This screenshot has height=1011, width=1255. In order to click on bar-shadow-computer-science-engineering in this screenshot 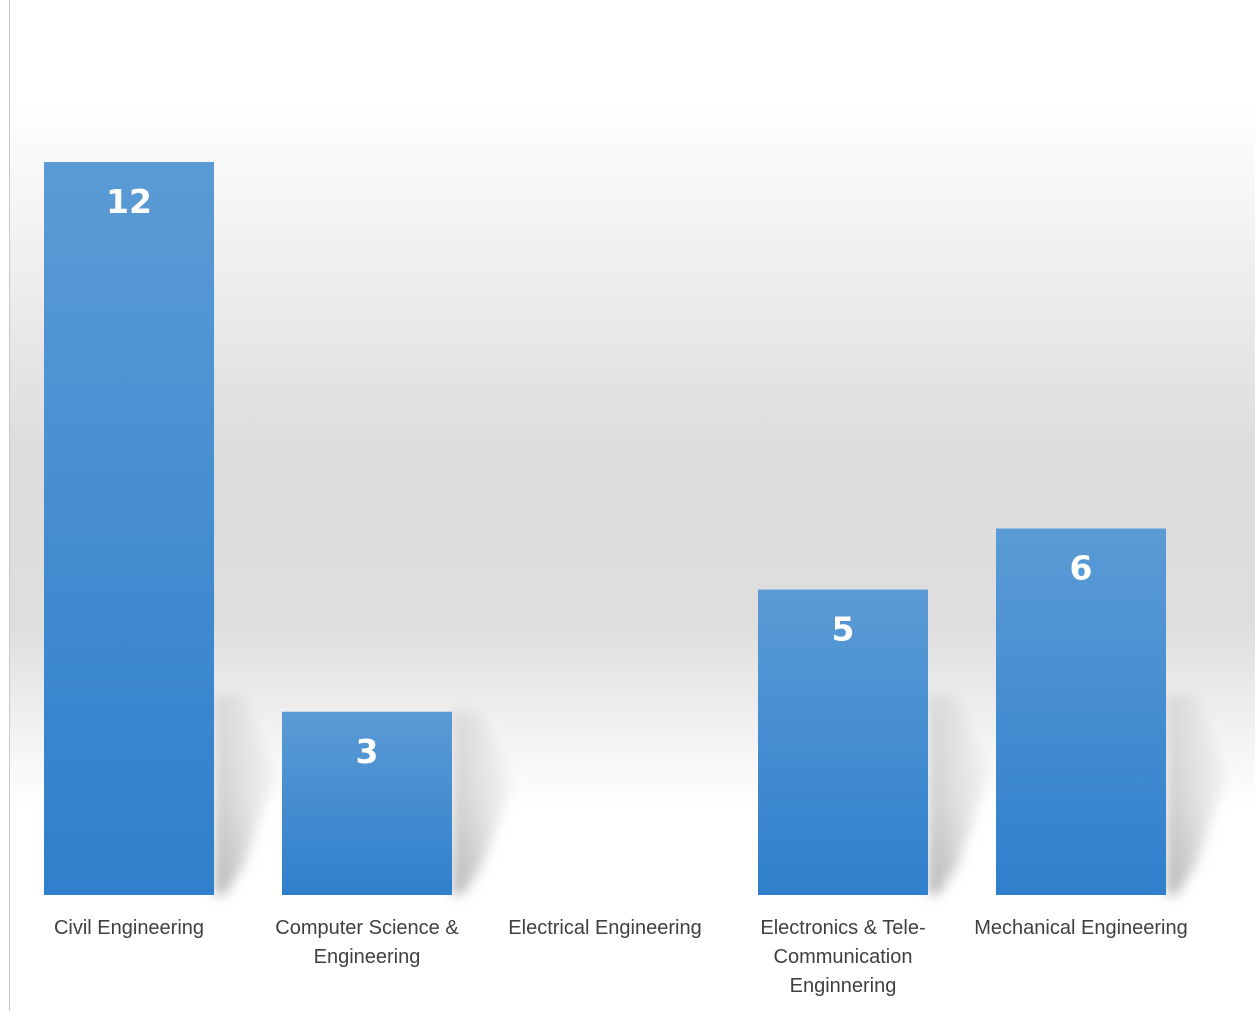, I will do `click(482, 803)`.